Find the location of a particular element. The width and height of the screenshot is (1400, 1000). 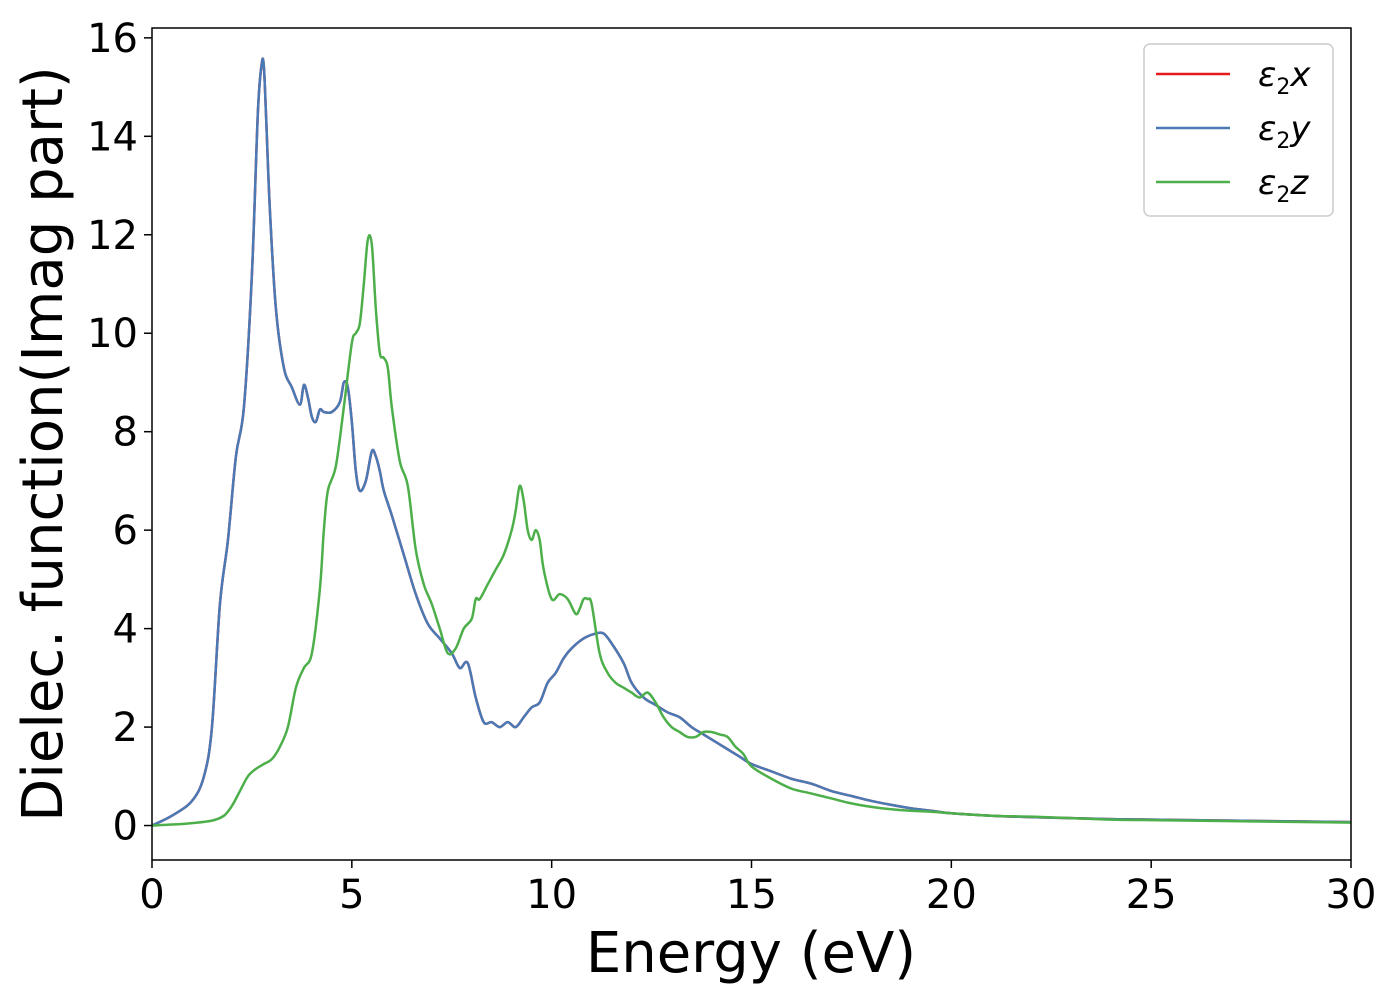

legend-label-z: ε2z is located at coordinates (1283, 185).